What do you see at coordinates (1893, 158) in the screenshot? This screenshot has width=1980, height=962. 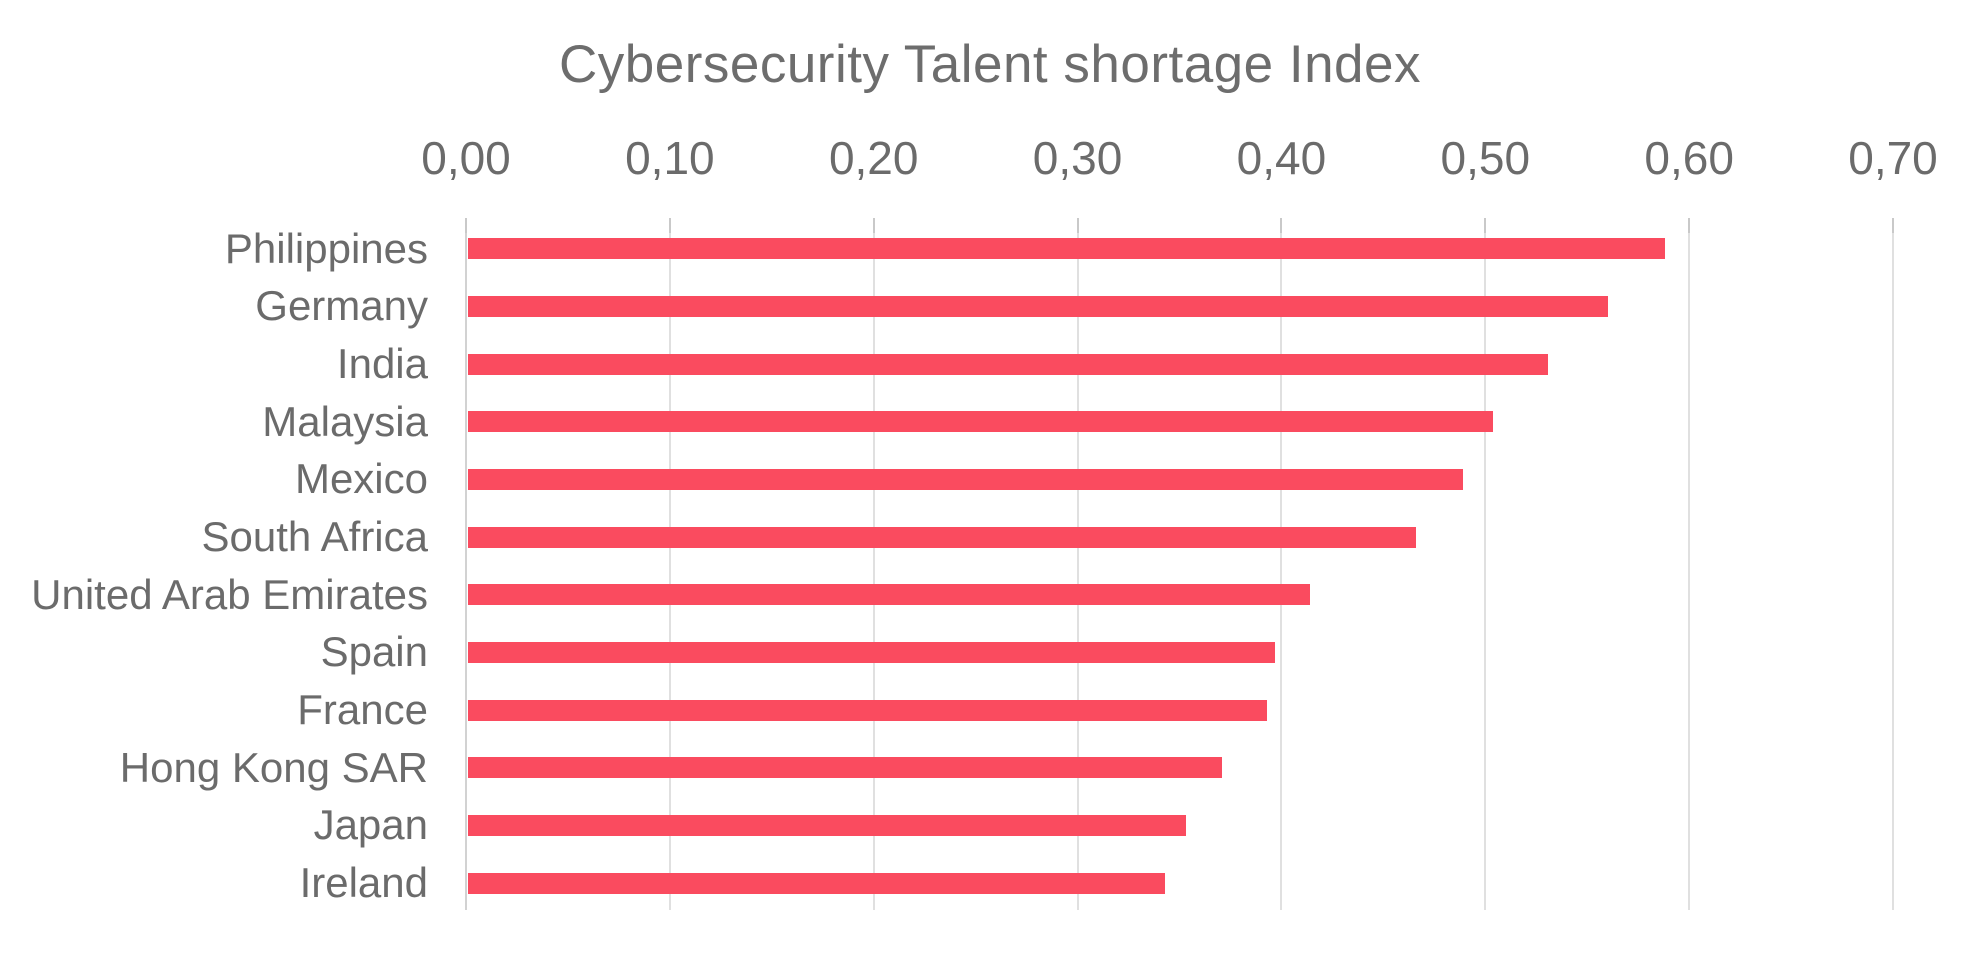 I see `x-axis-label: 0,70` at bounding box center [1893, 158].